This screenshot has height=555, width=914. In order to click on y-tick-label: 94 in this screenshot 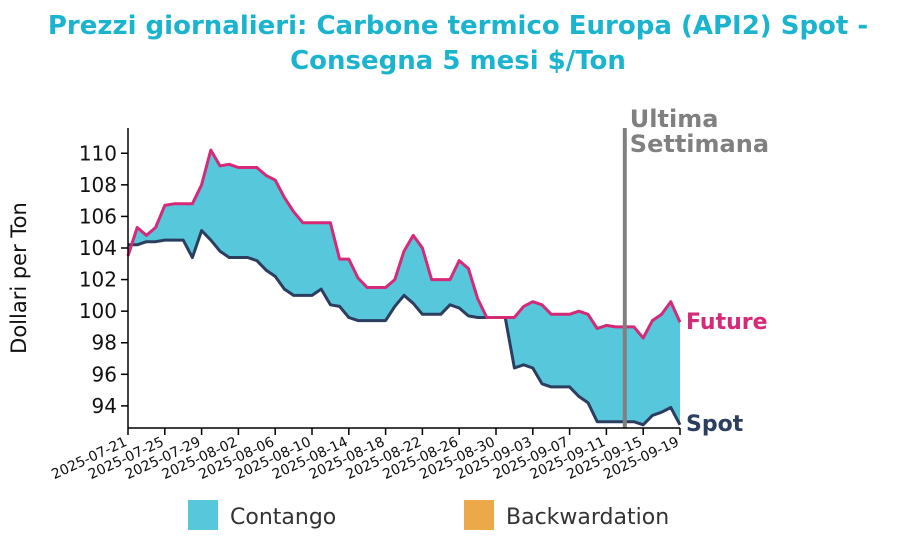, I will do `click(104, 406)`.